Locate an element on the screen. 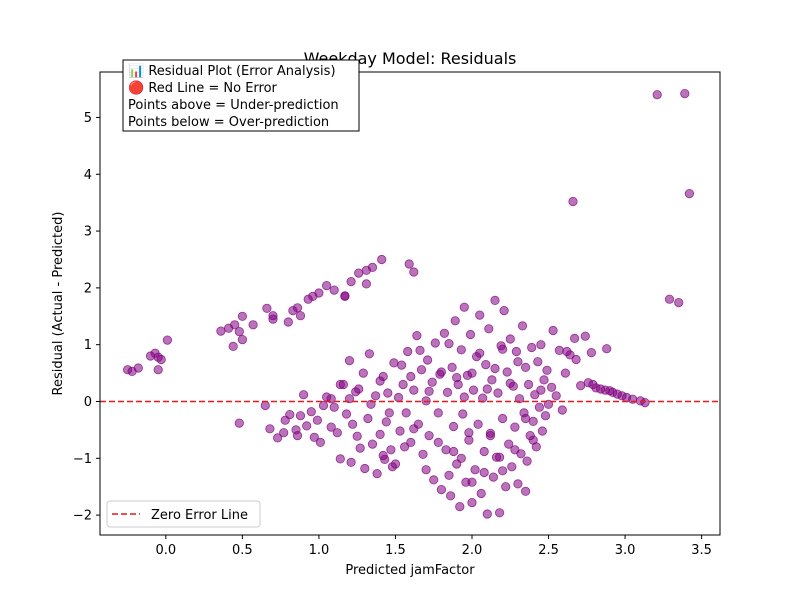 The image size is (800, 600). legend-label-zero-line: Zero Error Line is located at coordinates (199, 515).